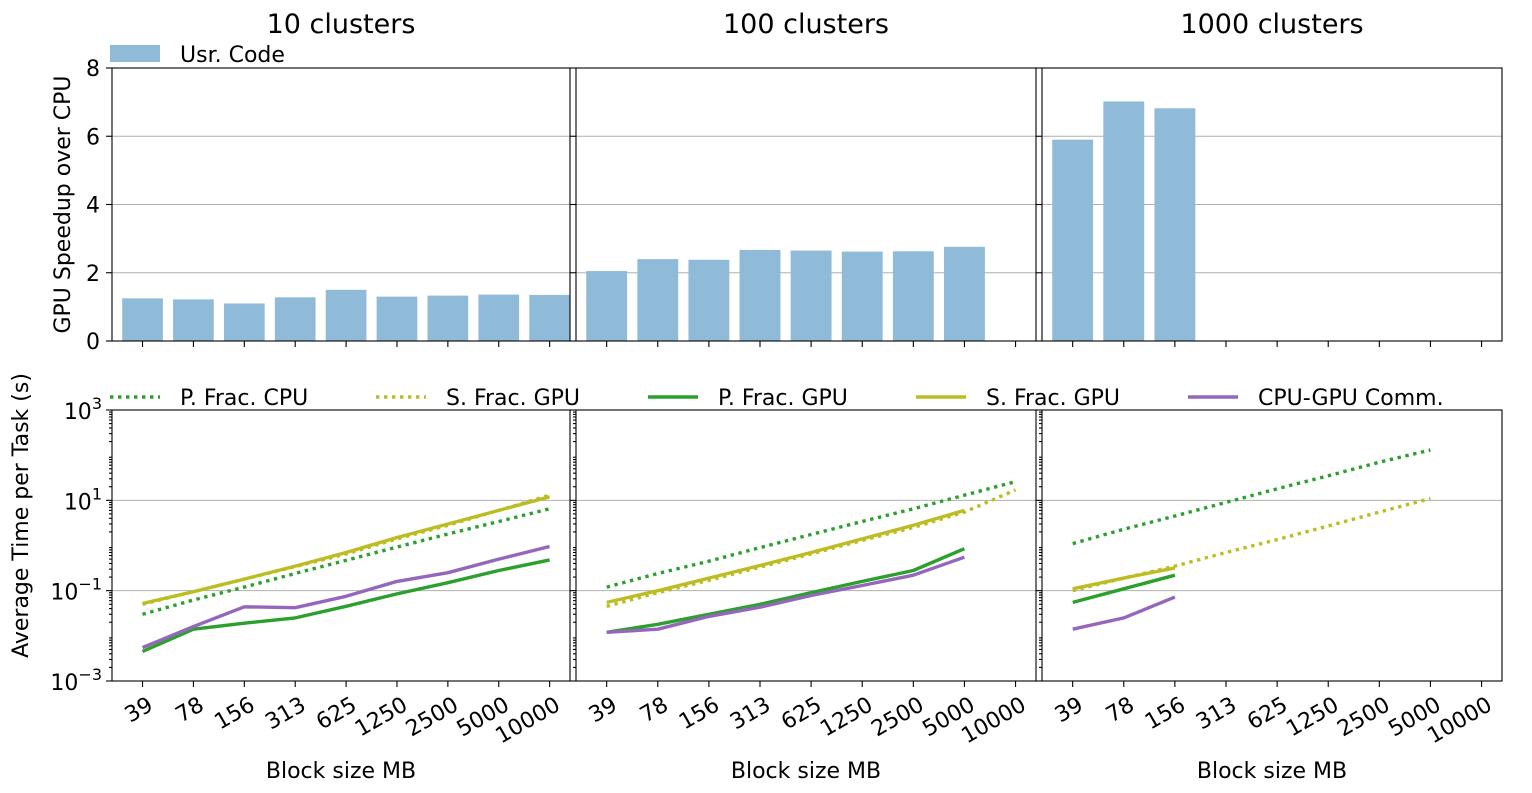 The width and height of the screenshot is (1532, 793). What do you see at coordinates (1351, 398) in the screenshot?
I see `legend-label: CPU-GPU Comm.` at bounding box center [1351, 398].